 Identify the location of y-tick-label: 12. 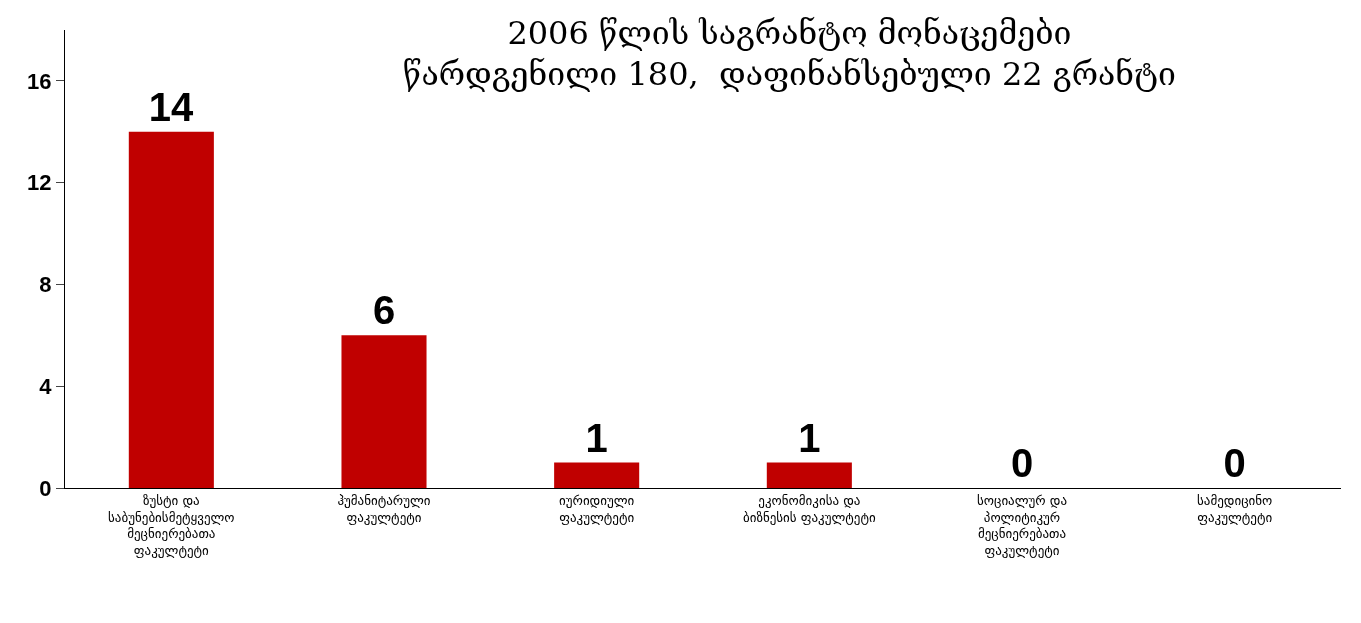
(39, 183).